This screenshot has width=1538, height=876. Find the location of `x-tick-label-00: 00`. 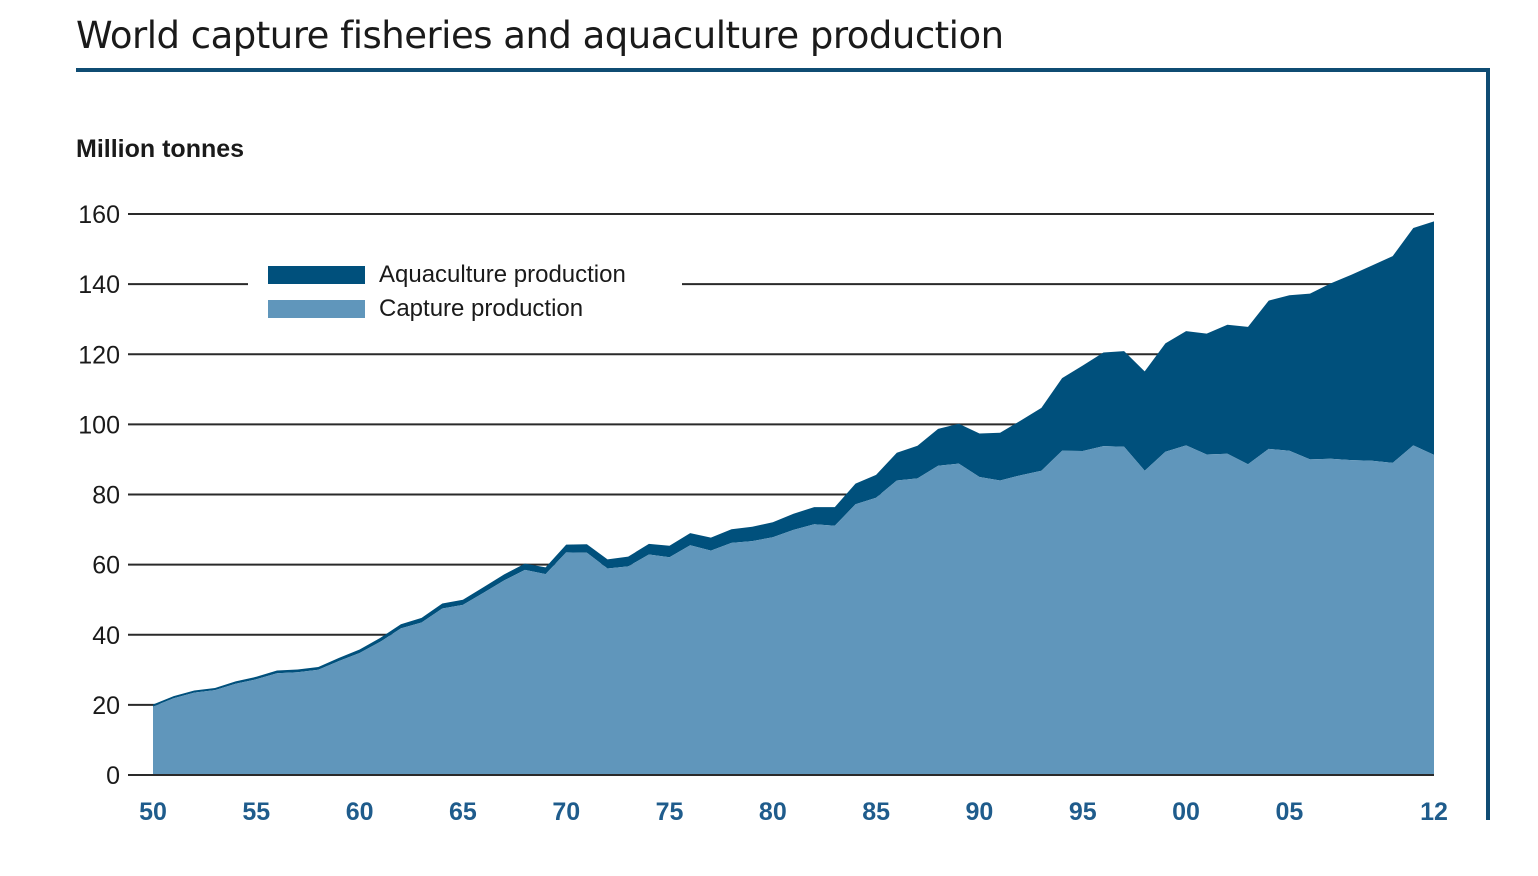

x-tick-label-00: 00 is located at coordinates (1186, 812).